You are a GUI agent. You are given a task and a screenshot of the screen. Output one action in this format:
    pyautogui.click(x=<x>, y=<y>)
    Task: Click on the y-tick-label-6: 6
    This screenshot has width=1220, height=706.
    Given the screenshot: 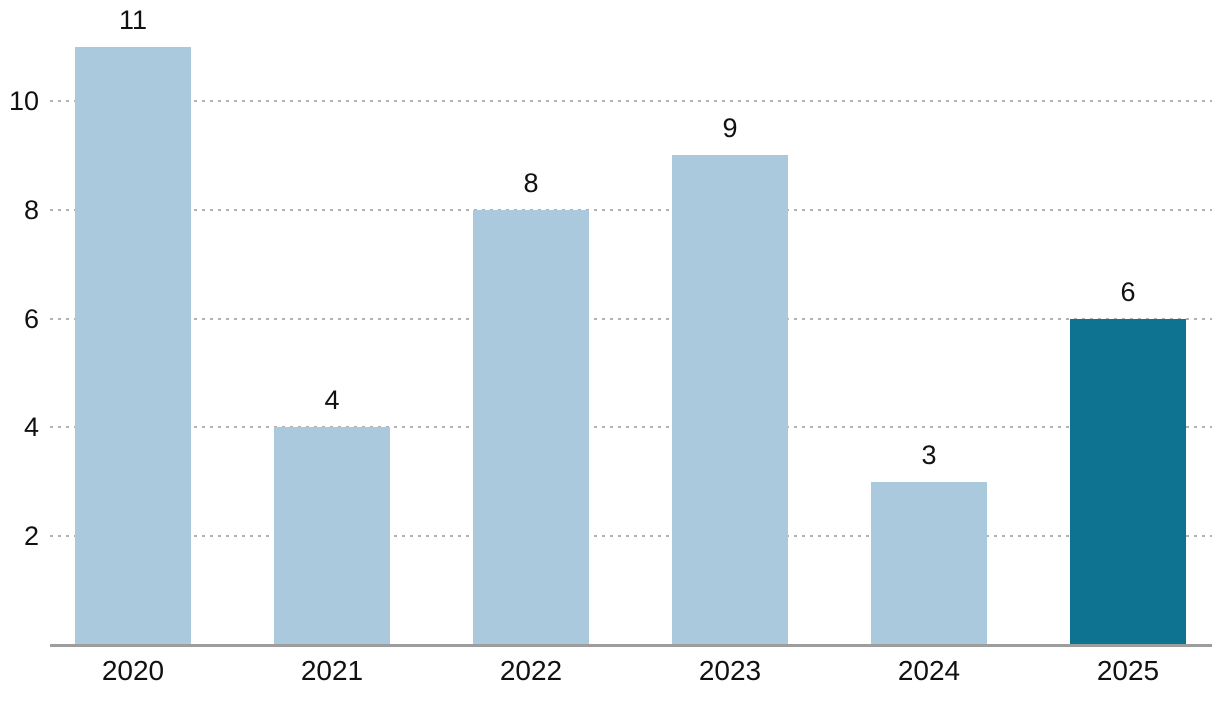 What is the action you would take?
    pyautogui.click(x=31, y=318)
    